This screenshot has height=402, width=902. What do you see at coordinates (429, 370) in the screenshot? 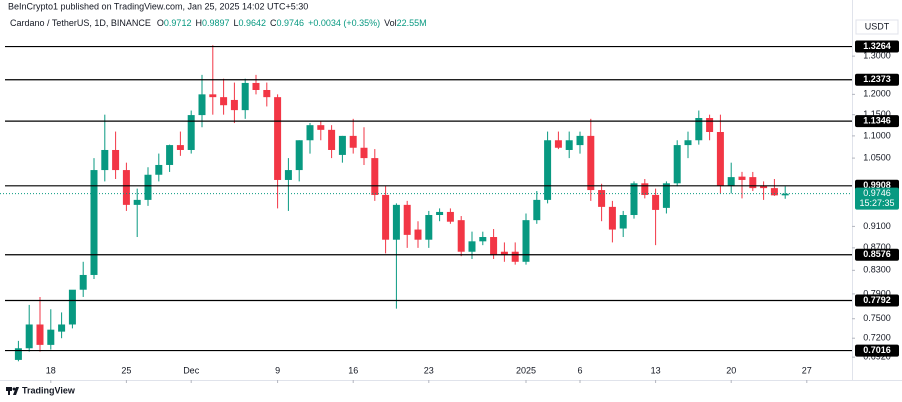
I see `x-tick-label: 23` at bounding box center [429, 370].